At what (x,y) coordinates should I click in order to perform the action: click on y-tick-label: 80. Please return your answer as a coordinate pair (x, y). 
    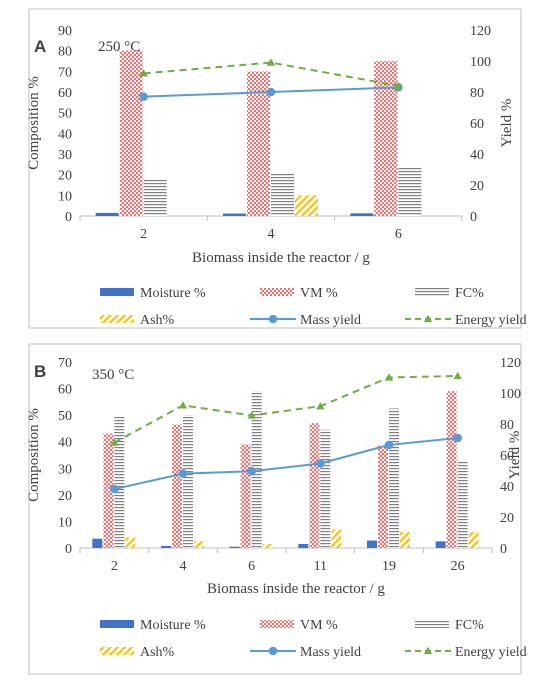
    Looking at the image, I should click on (65, 52).